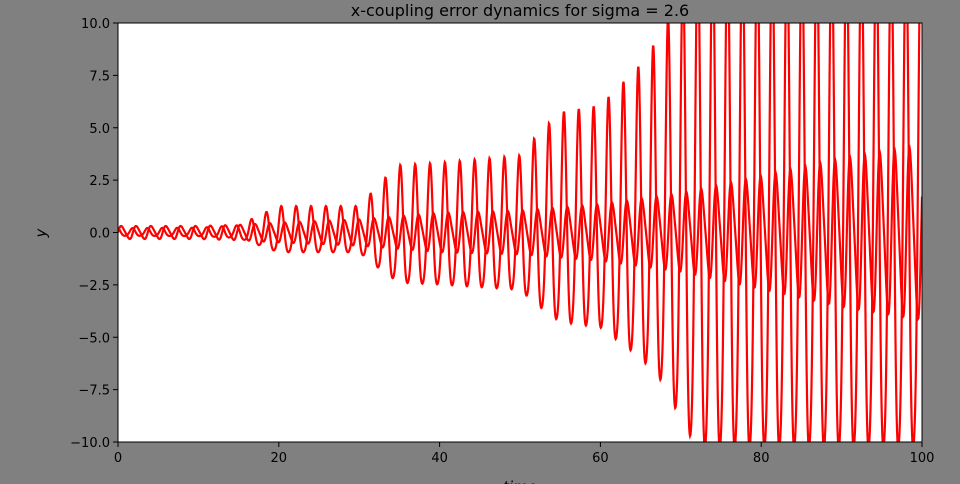  I want to click on x-tick-label: 20, so click(279, 458).